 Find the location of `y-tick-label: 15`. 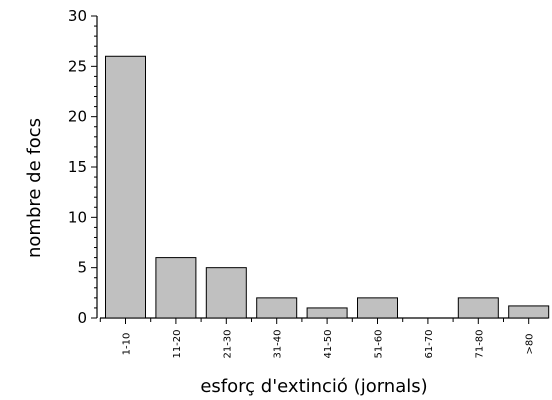

y-tick-label: 15 is located at coordinates (77, 167).